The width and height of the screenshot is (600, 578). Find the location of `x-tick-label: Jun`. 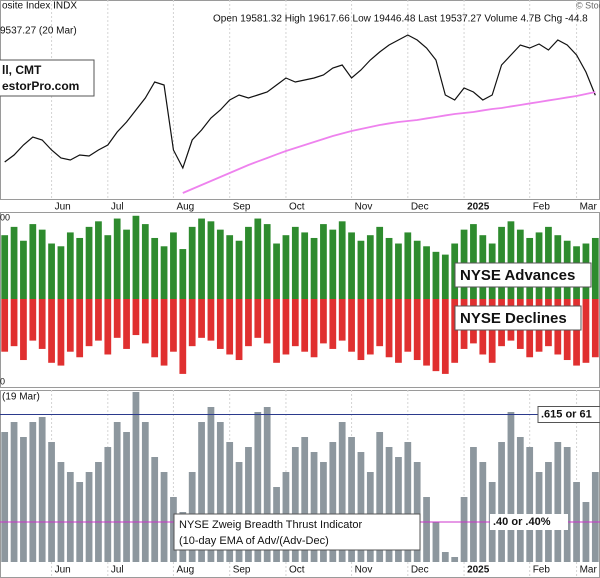

x-tick-label: Jun is located at coordinates (63, 570).